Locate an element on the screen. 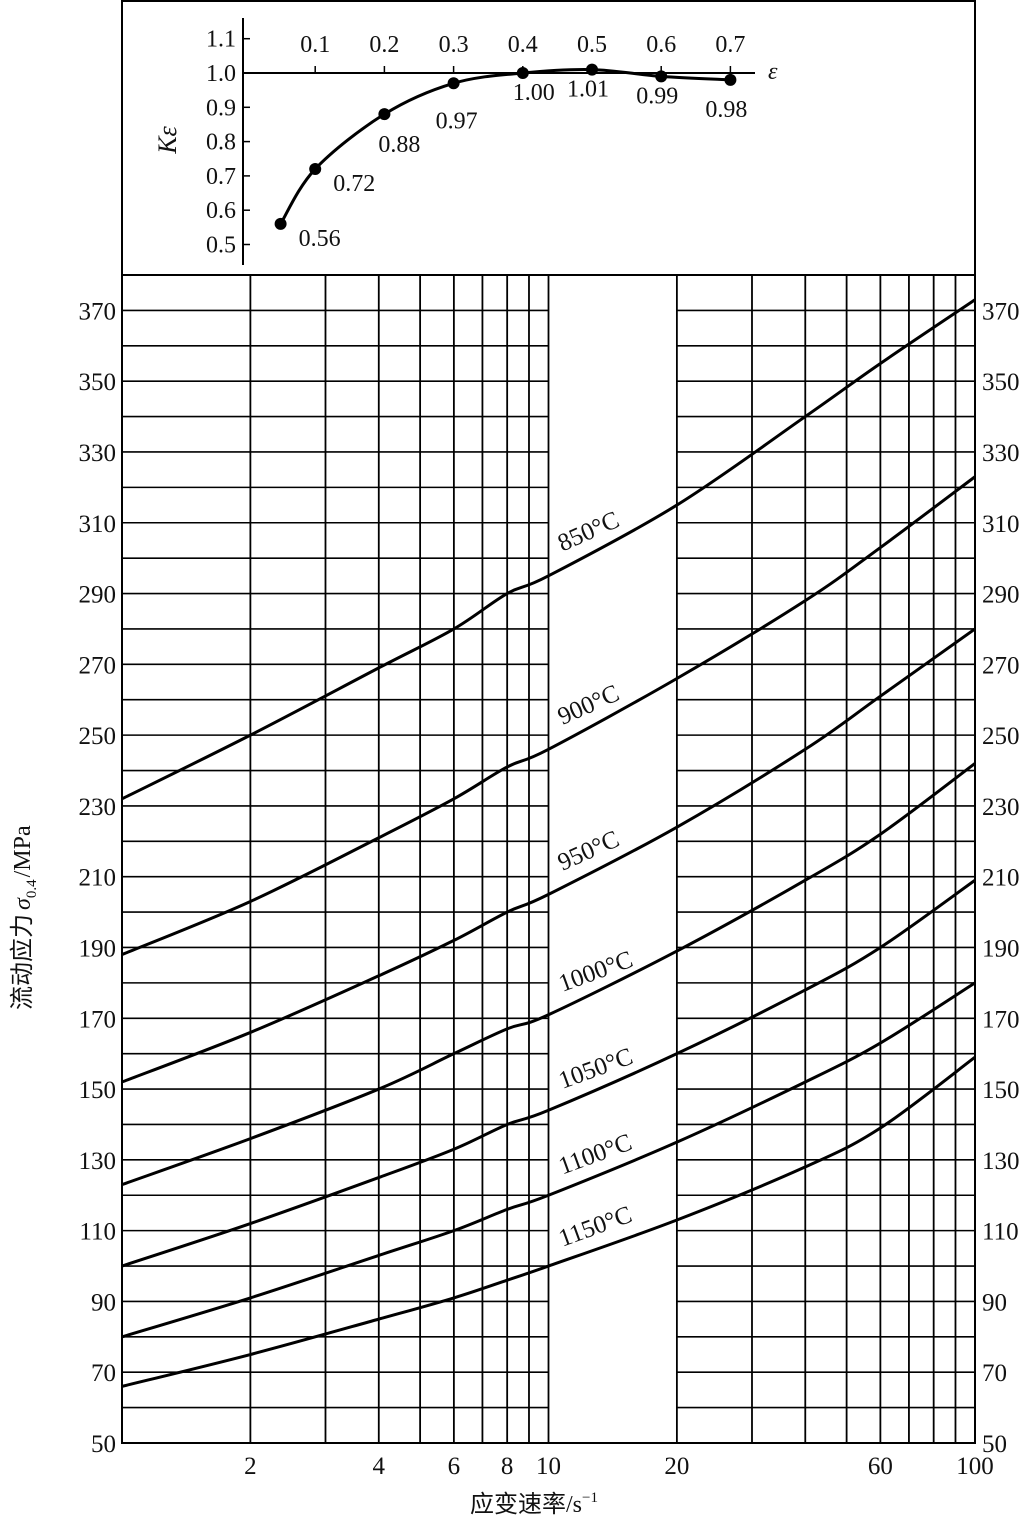  epsilon-tick-label: 0.5 is located at coordinates (592, 45).